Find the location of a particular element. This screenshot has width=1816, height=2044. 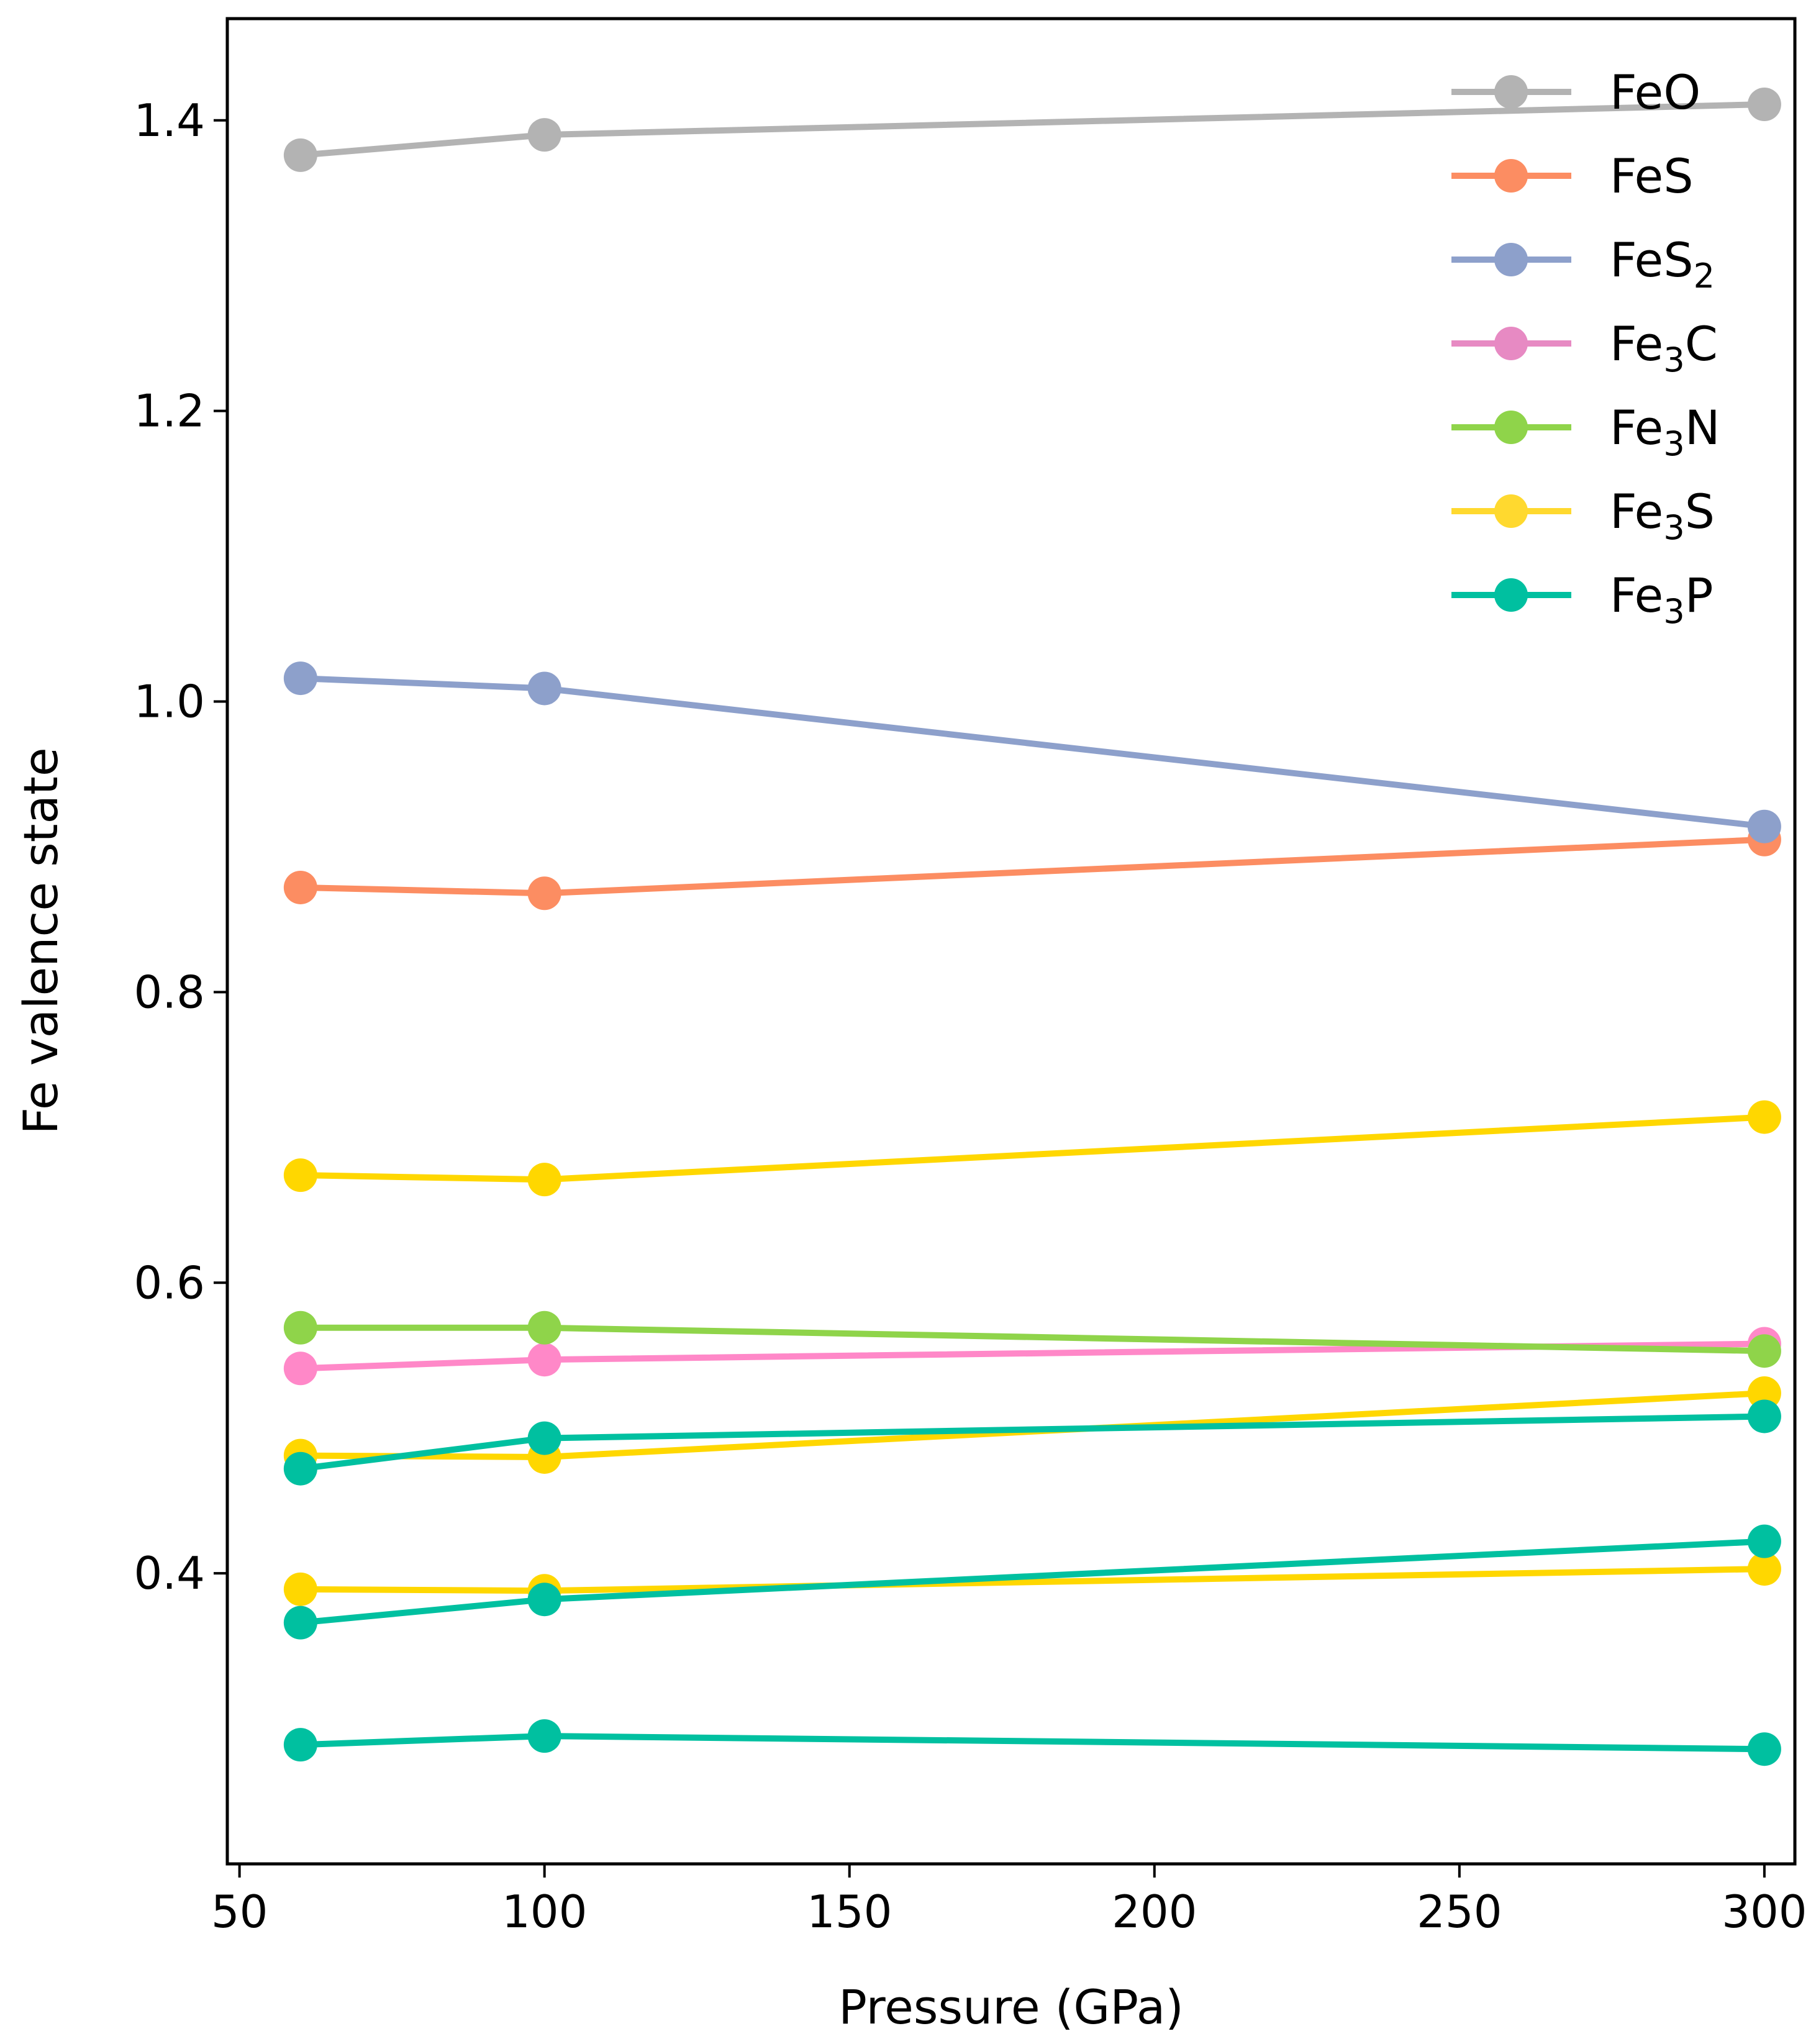

legend-item: Fe3N is located at coordinates (1585, 431).